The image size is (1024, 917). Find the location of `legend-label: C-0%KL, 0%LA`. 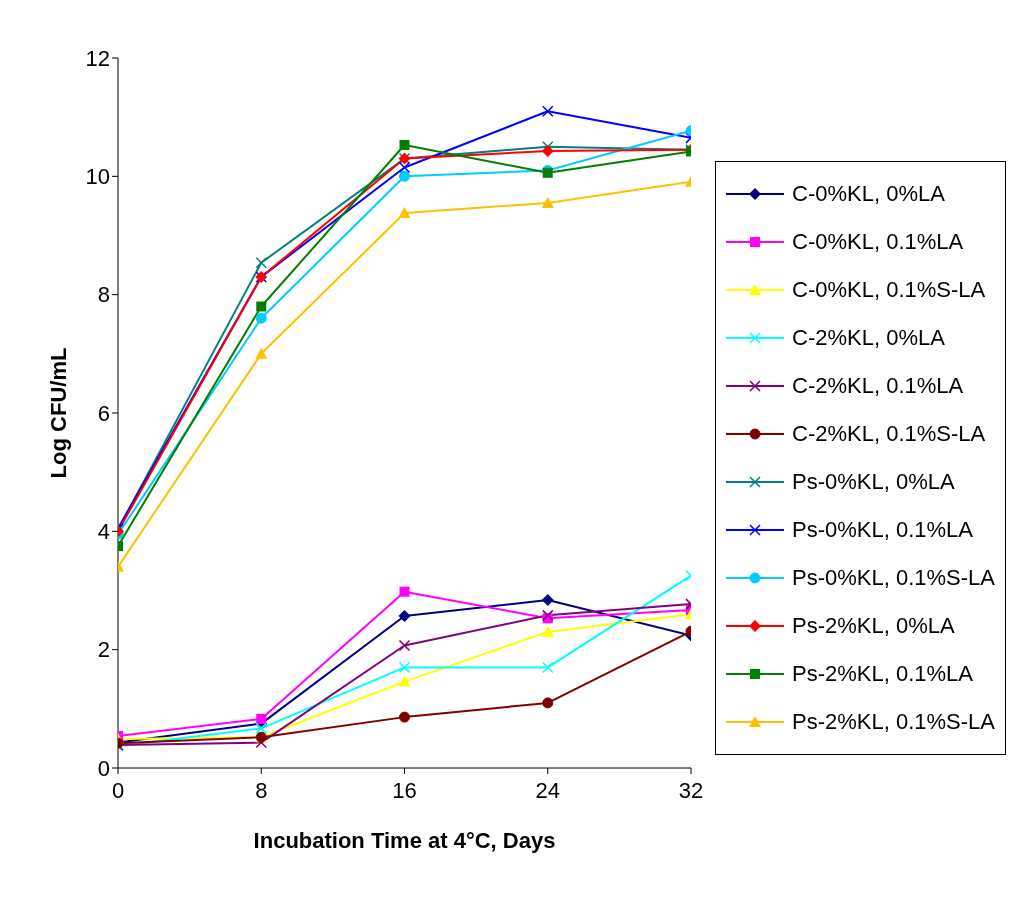

legend-label: C-0%KL, 0%LA is located at coordinates (868, 194).